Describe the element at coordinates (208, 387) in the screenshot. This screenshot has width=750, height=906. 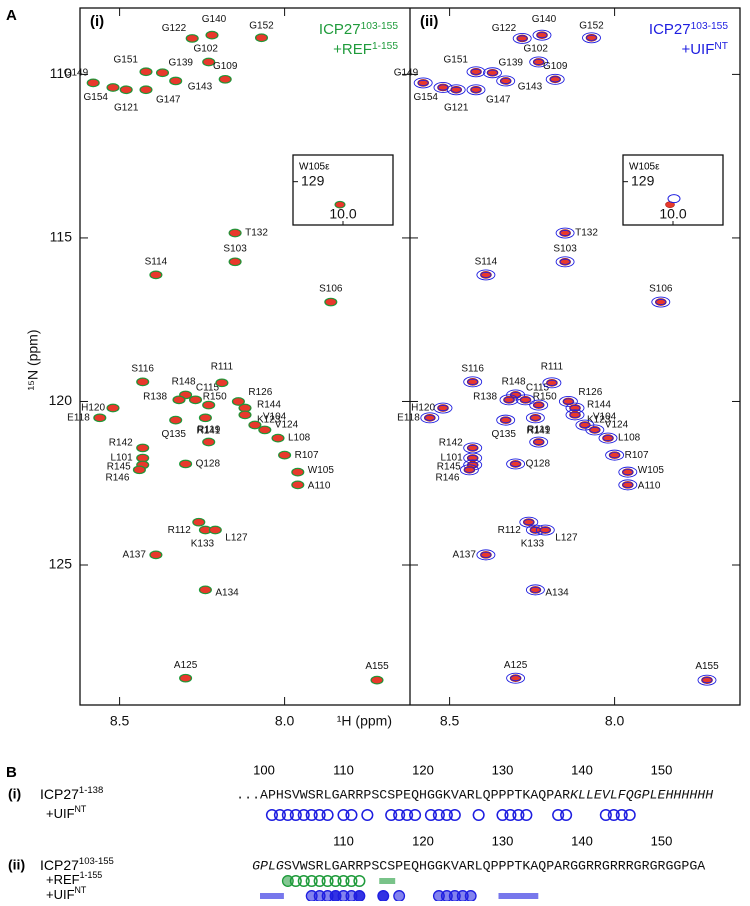
I see `peak-label: C115` at that location.